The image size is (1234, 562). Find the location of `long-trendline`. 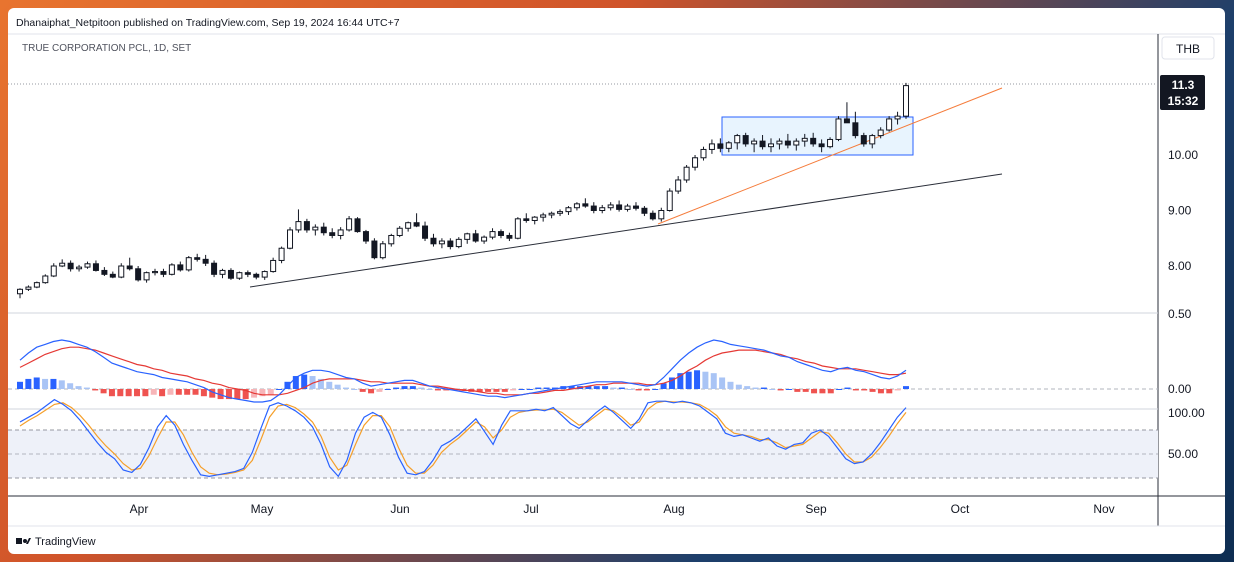

long-trendline is located at coordinates (626, 230).